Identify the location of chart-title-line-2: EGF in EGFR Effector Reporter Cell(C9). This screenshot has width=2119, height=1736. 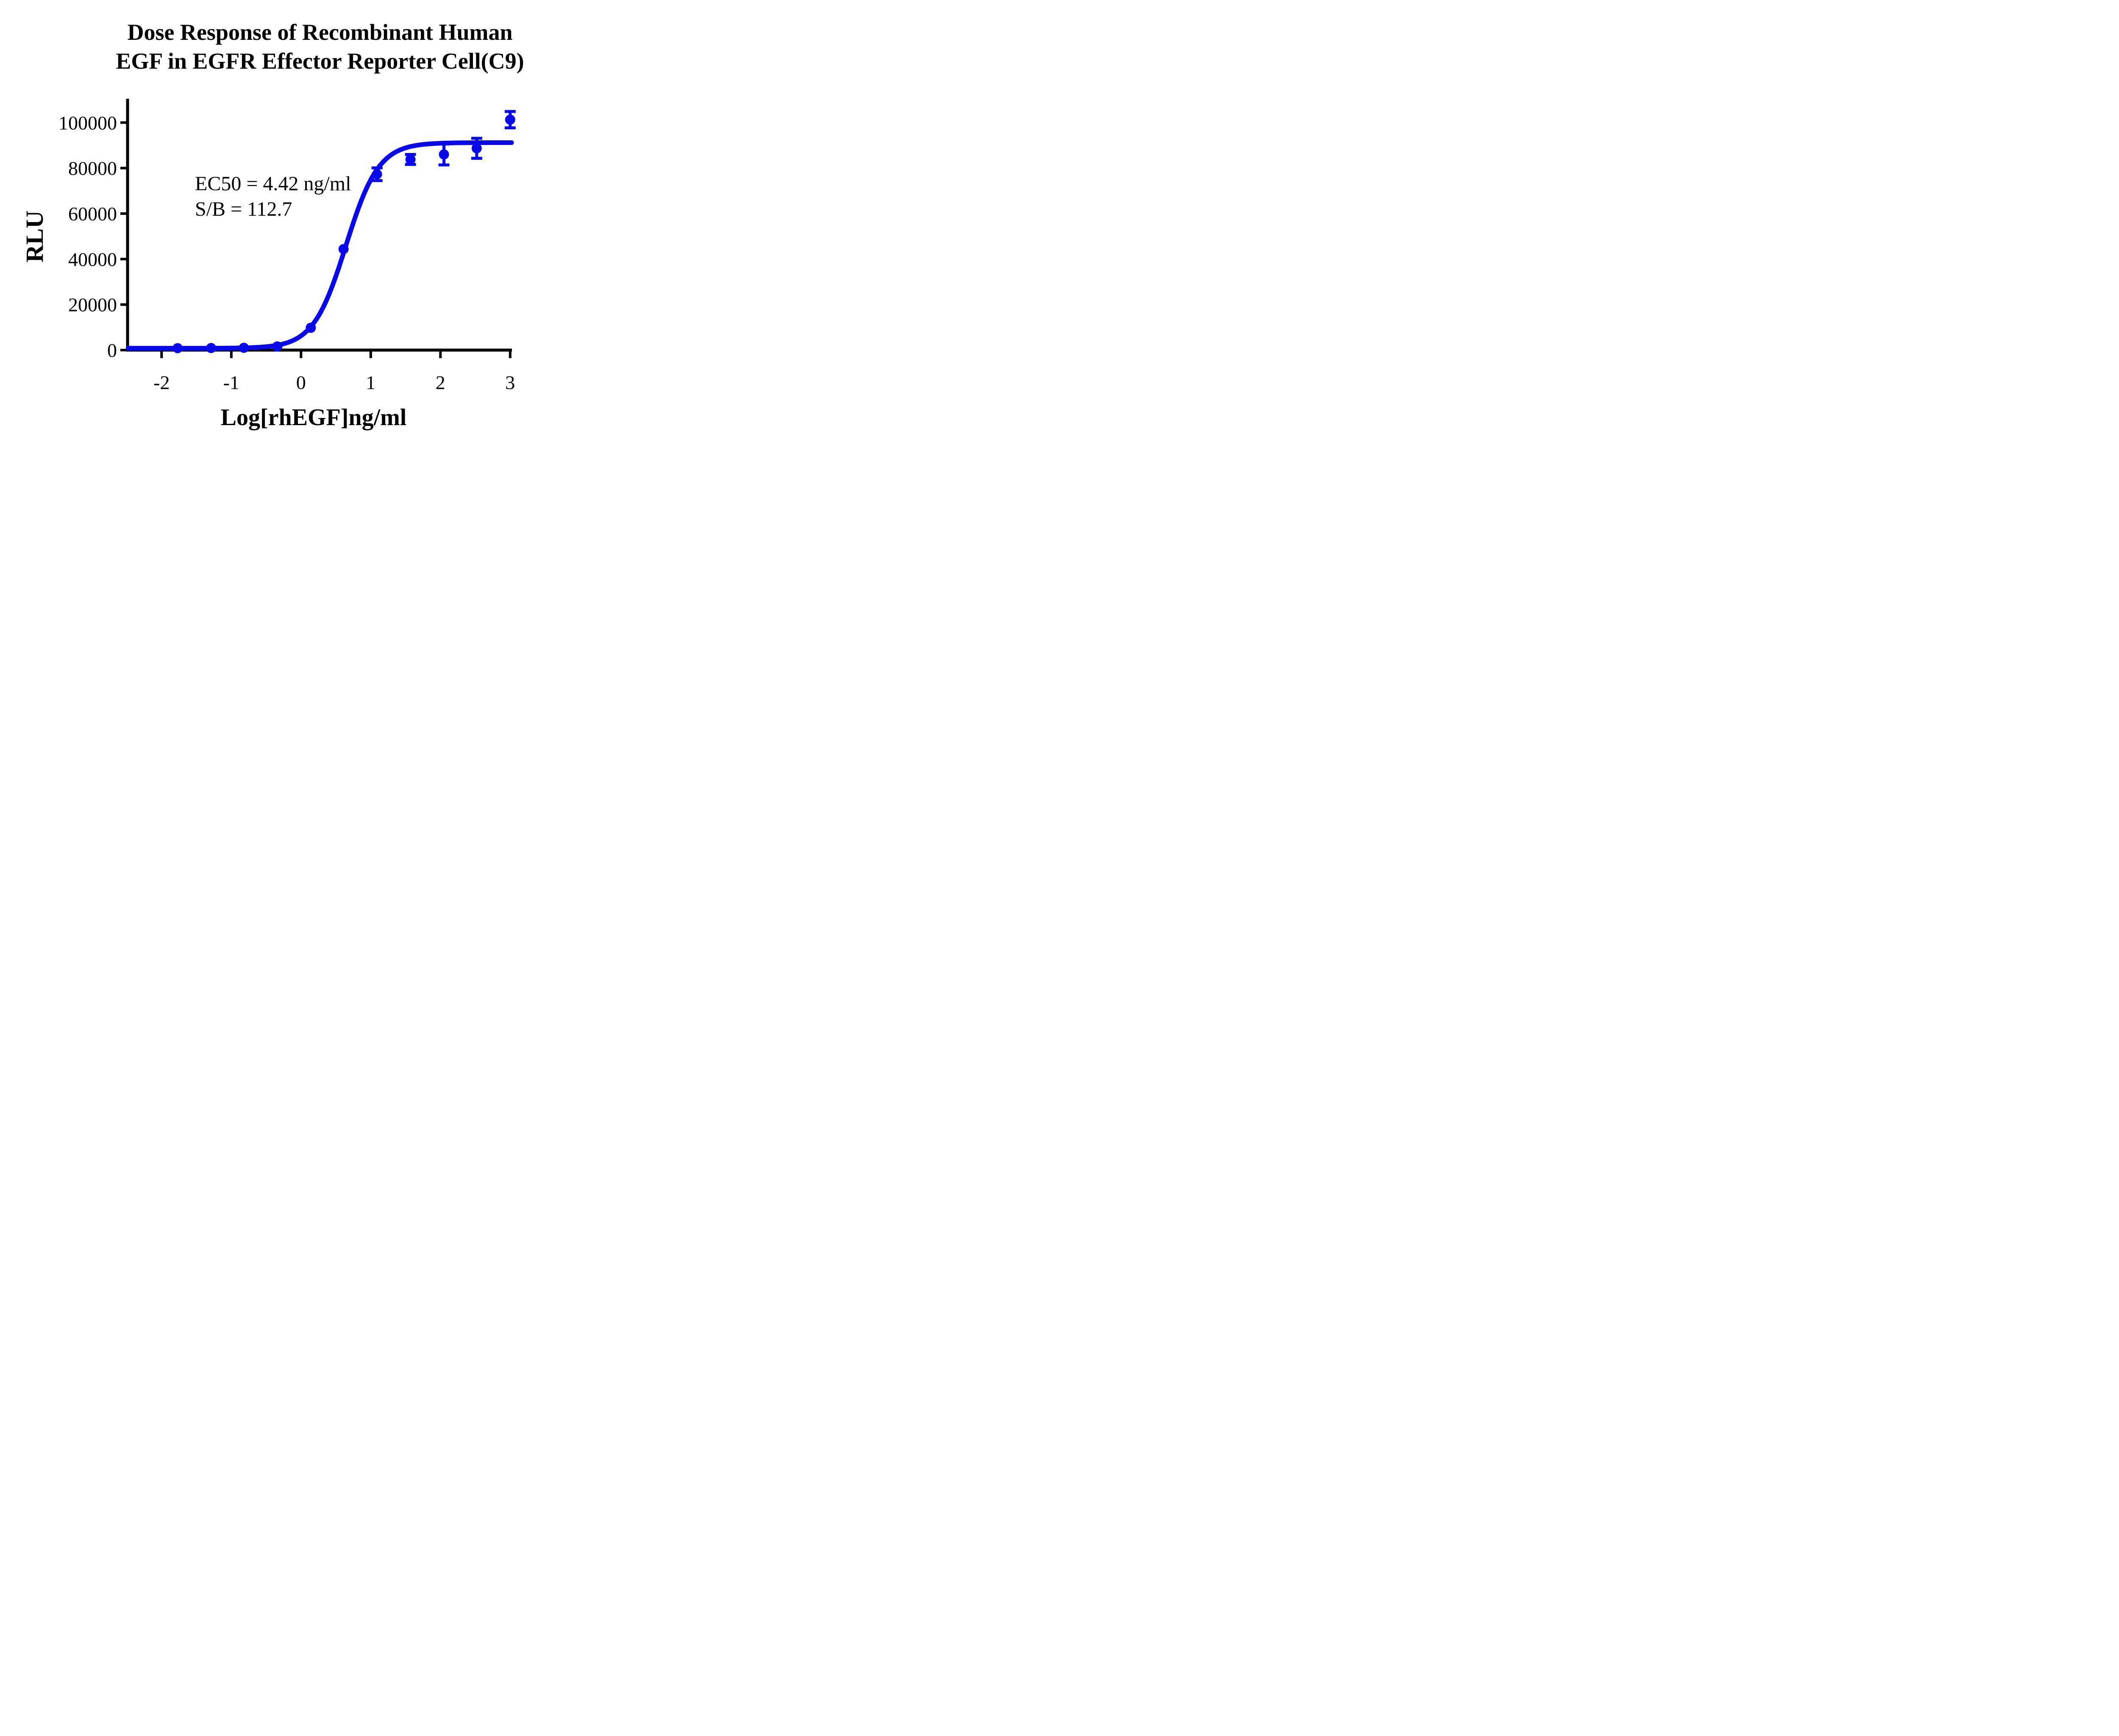
(320, 61).